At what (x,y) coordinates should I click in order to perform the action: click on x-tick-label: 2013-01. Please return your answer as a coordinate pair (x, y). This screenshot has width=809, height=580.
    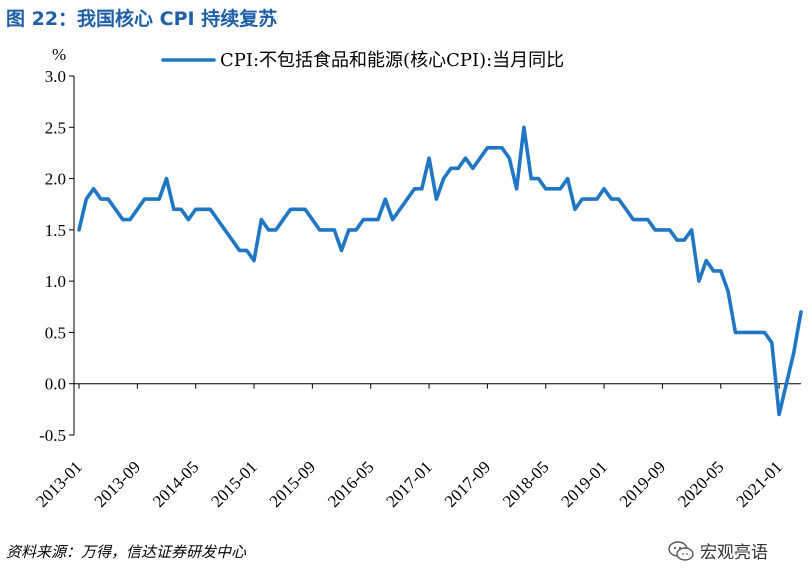
    Looking at the image, I should click on (59, 484).